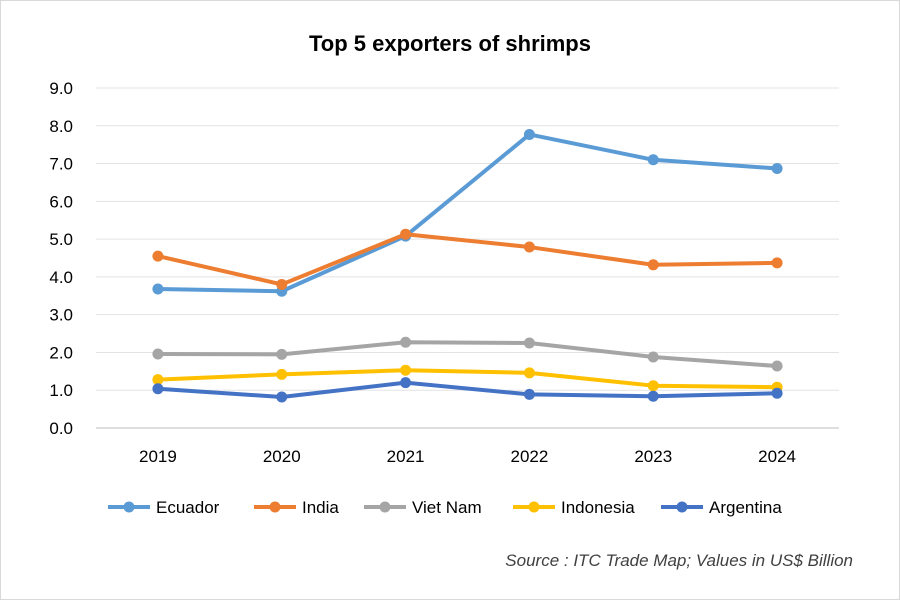 The height and width of the screenshot is (600, 900). Describe the element at coordinates (61, 428) in the screenshot. I see `y-tick-label: 0.0` at that location.